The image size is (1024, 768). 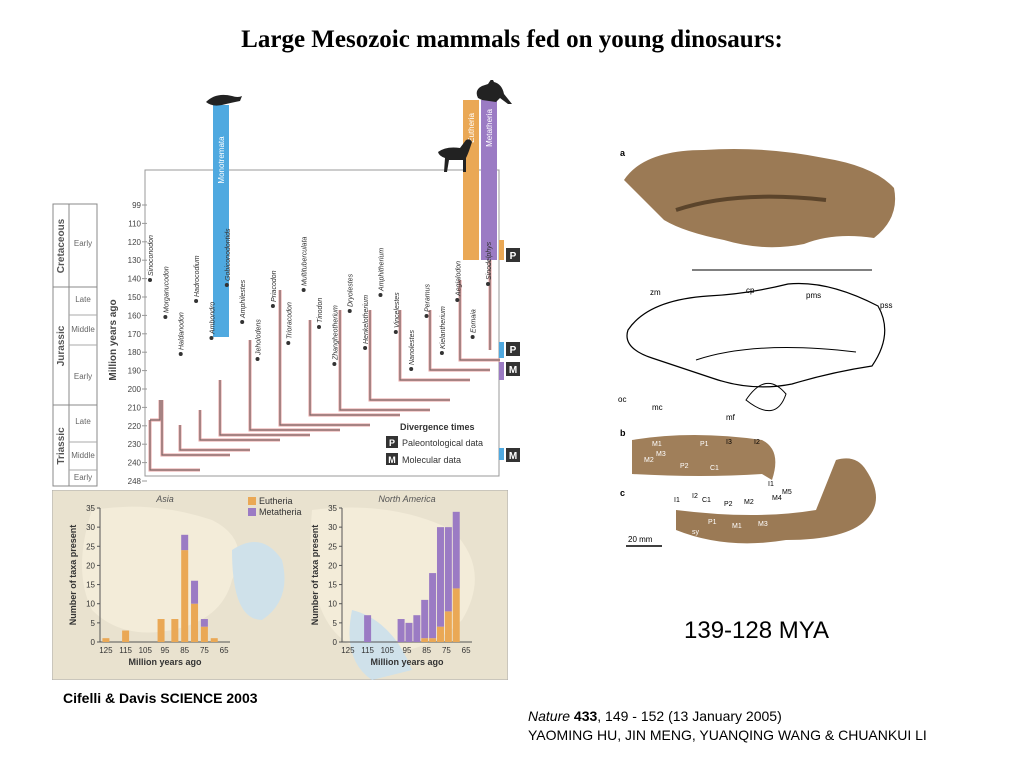 What do you see at coordinates (763, 524) in the screenshot?
I see `svg-text: M3` at bounding box center [763, 524].